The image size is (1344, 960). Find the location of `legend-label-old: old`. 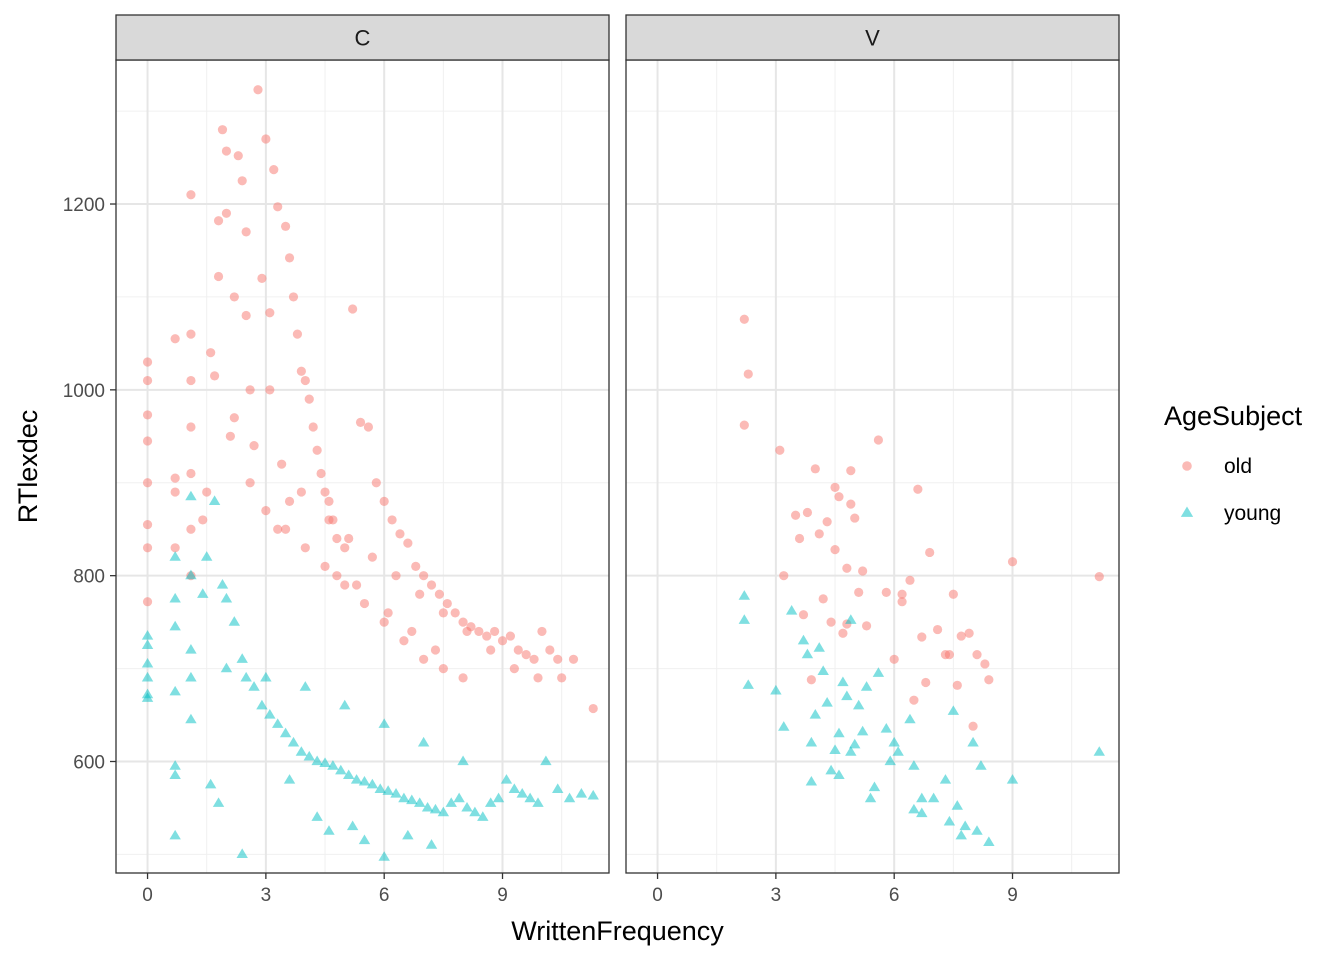

legend-label-old: old is located at coordinates (1238, 466).